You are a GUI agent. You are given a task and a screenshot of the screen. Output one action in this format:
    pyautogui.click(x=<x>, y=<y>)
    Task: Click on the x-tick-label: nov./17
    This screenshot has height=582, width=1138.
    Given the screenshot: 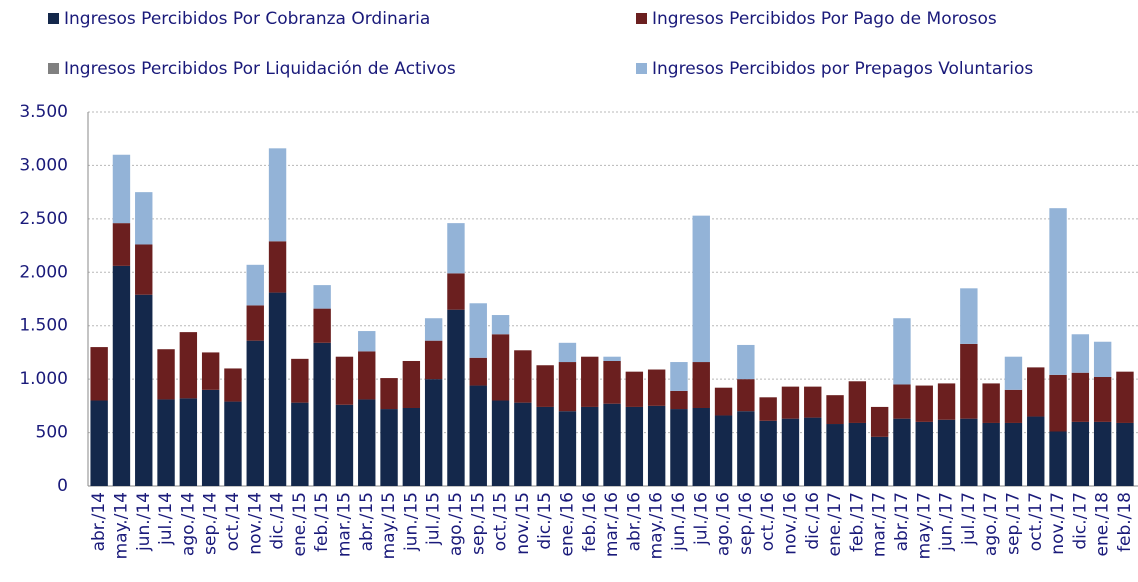 What is the action you would take?
    pyautogui.click(x=1058, y=523)
    